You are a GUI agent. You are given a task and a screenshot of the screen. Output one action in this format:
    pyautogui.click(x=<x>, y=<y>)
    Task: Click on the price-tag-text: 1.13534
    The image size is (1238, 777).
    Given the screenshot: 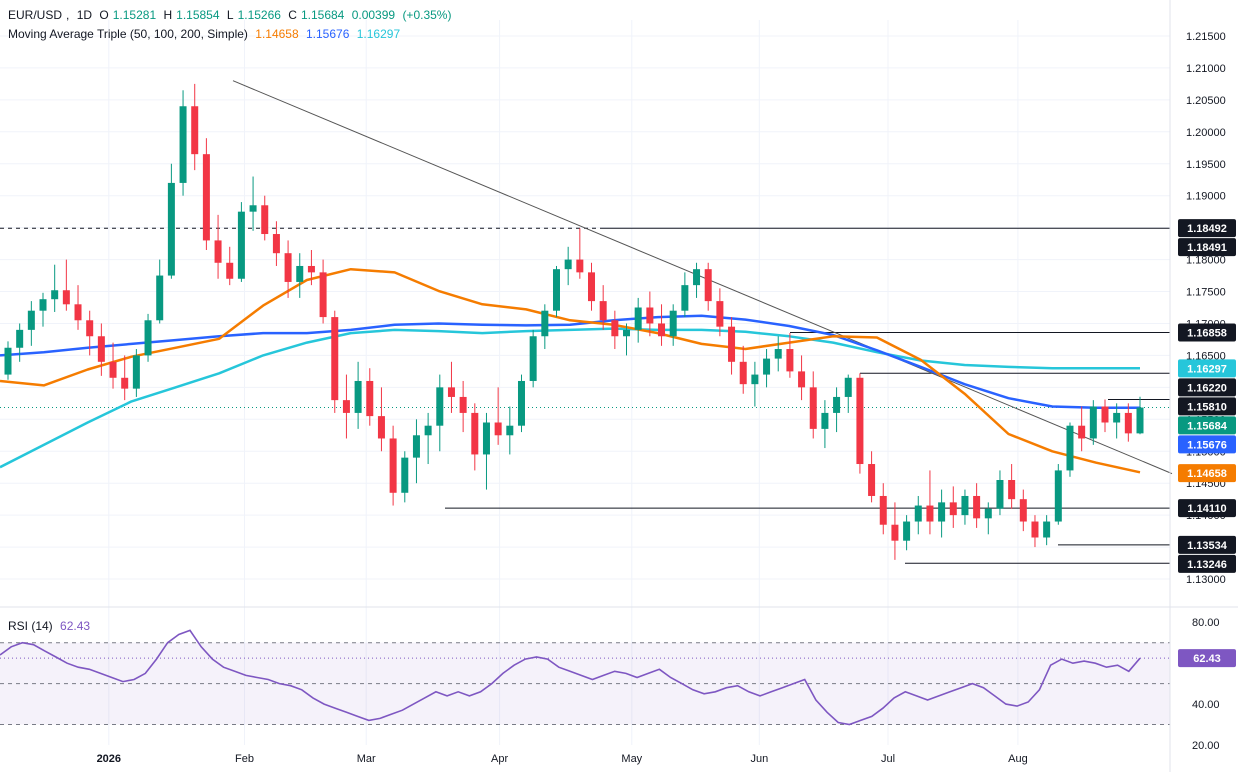 What is the action you would take?
    pyautogui.click(x=1207, y=546)
    